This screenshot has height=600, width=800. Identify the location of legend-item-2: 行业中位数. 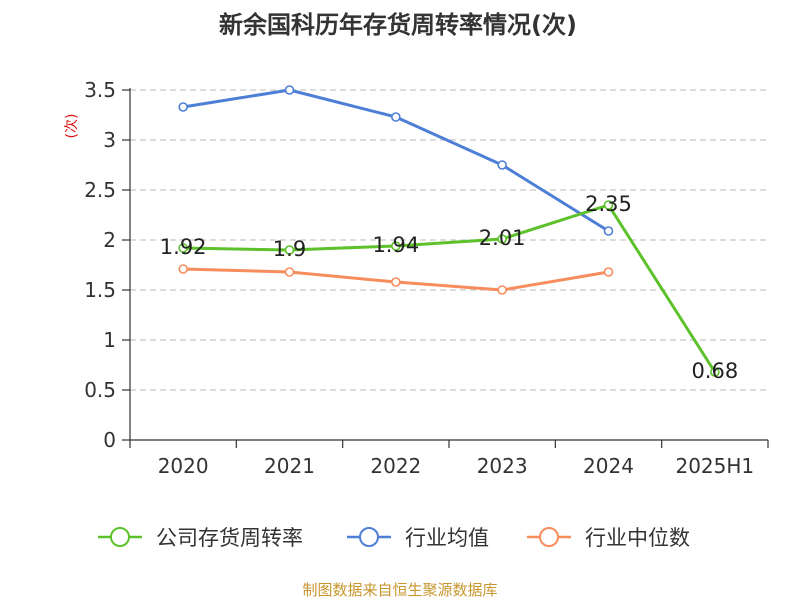
(608, 538).